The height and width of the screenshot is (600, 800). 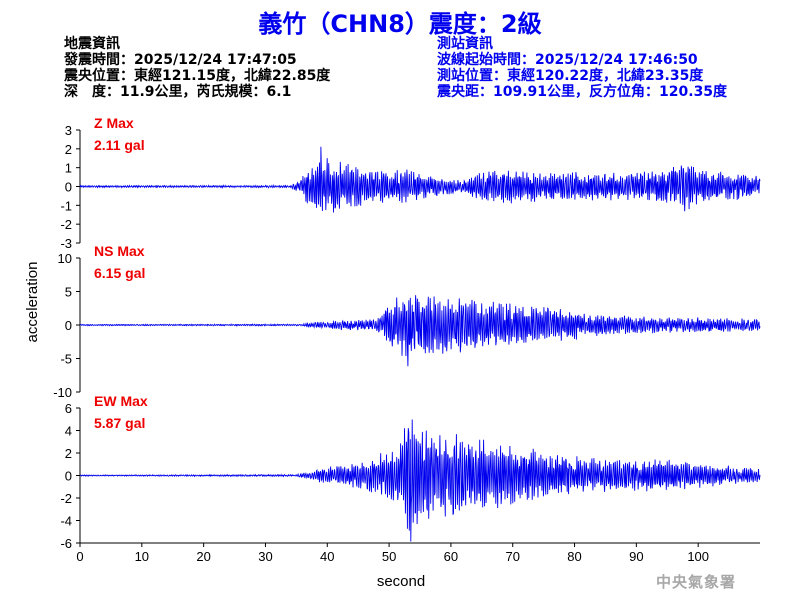 What do you see at coordinates (79, 556) in the screenshot?
I see `x-tick-label: 0` at bounding box center [79, 556].